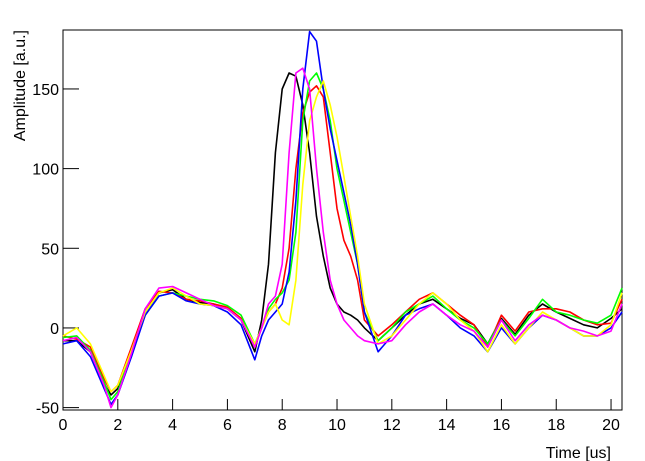  Describe the element at coordinates (578, 453) in the screenshot. I see `x-axis-title: Time [us]` at that location.